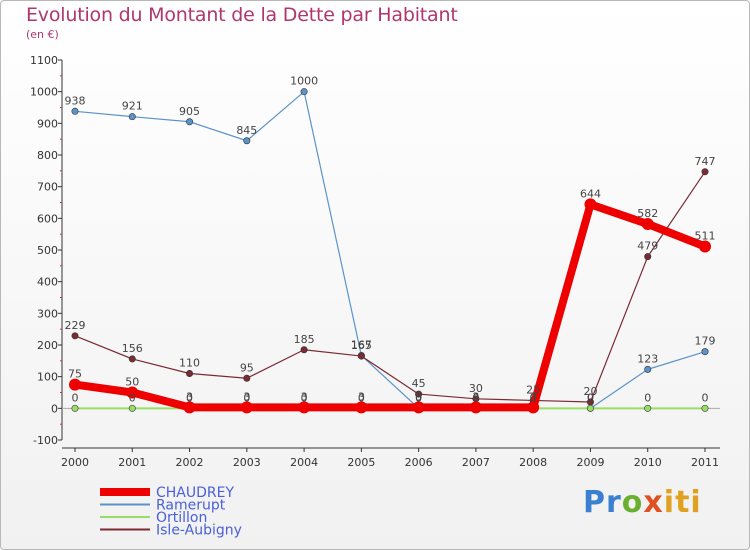 The width and height of the screenshot is (750, 550). I want to click on legend-label-chaudrey: CHAUDREY, so click(195, 493).